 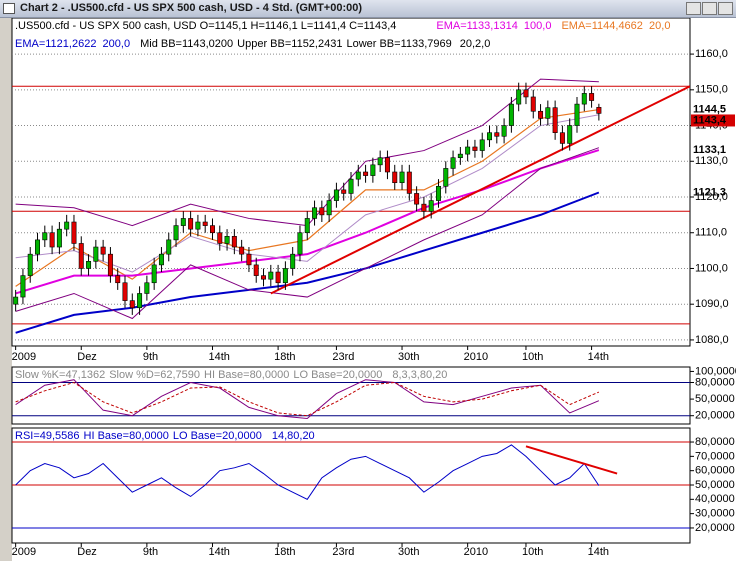 I want to click on legend-params: 8,3,3,80,20, so click(x=420, y=375).